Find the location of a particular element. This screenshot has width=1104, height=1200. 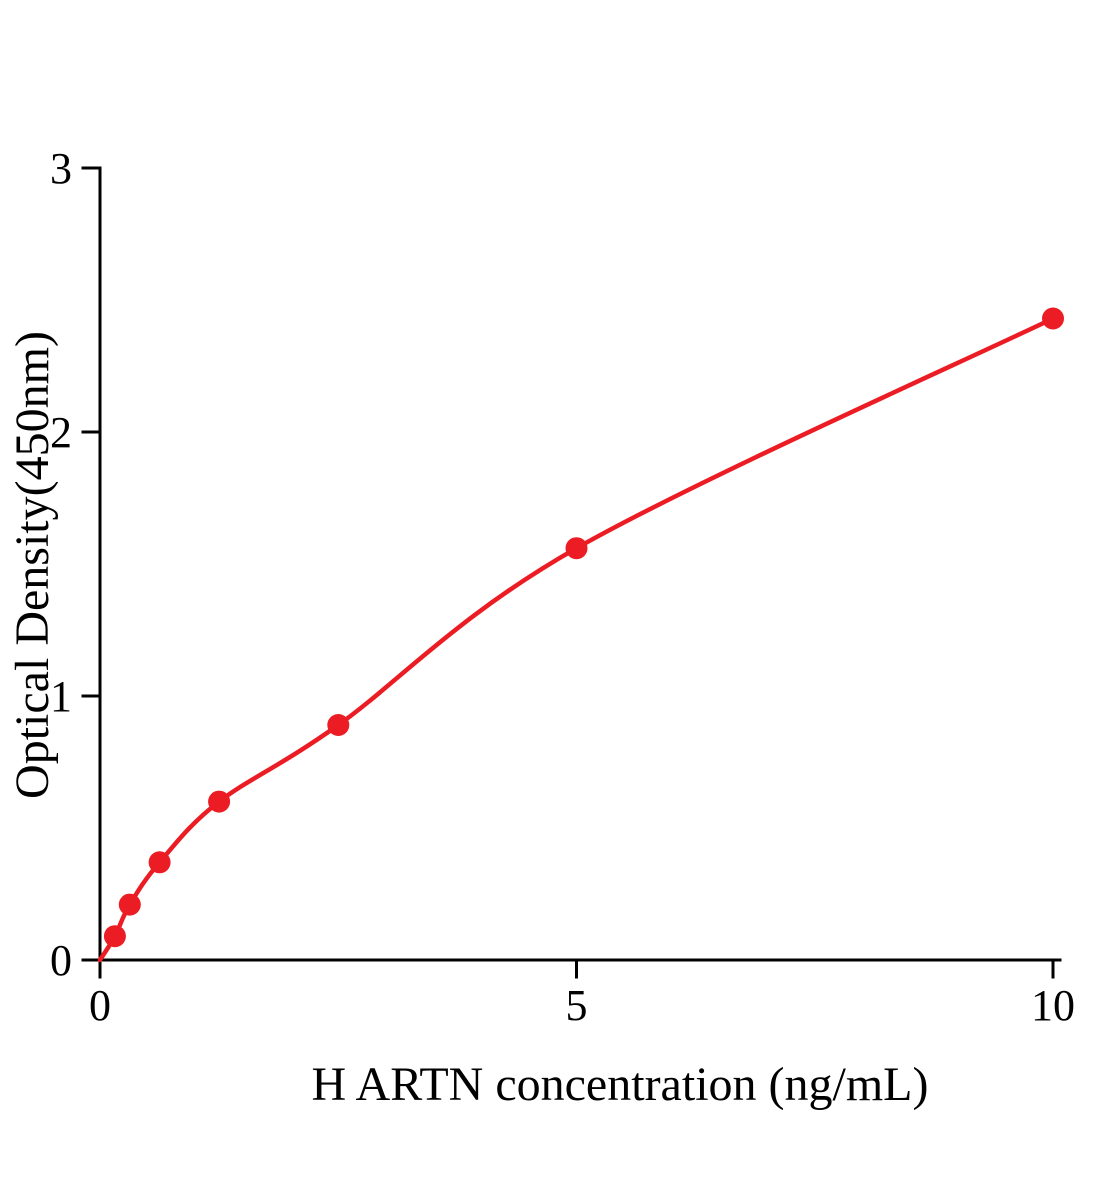

x-tick-label: 10 is located at coordinates (1053, 1005).